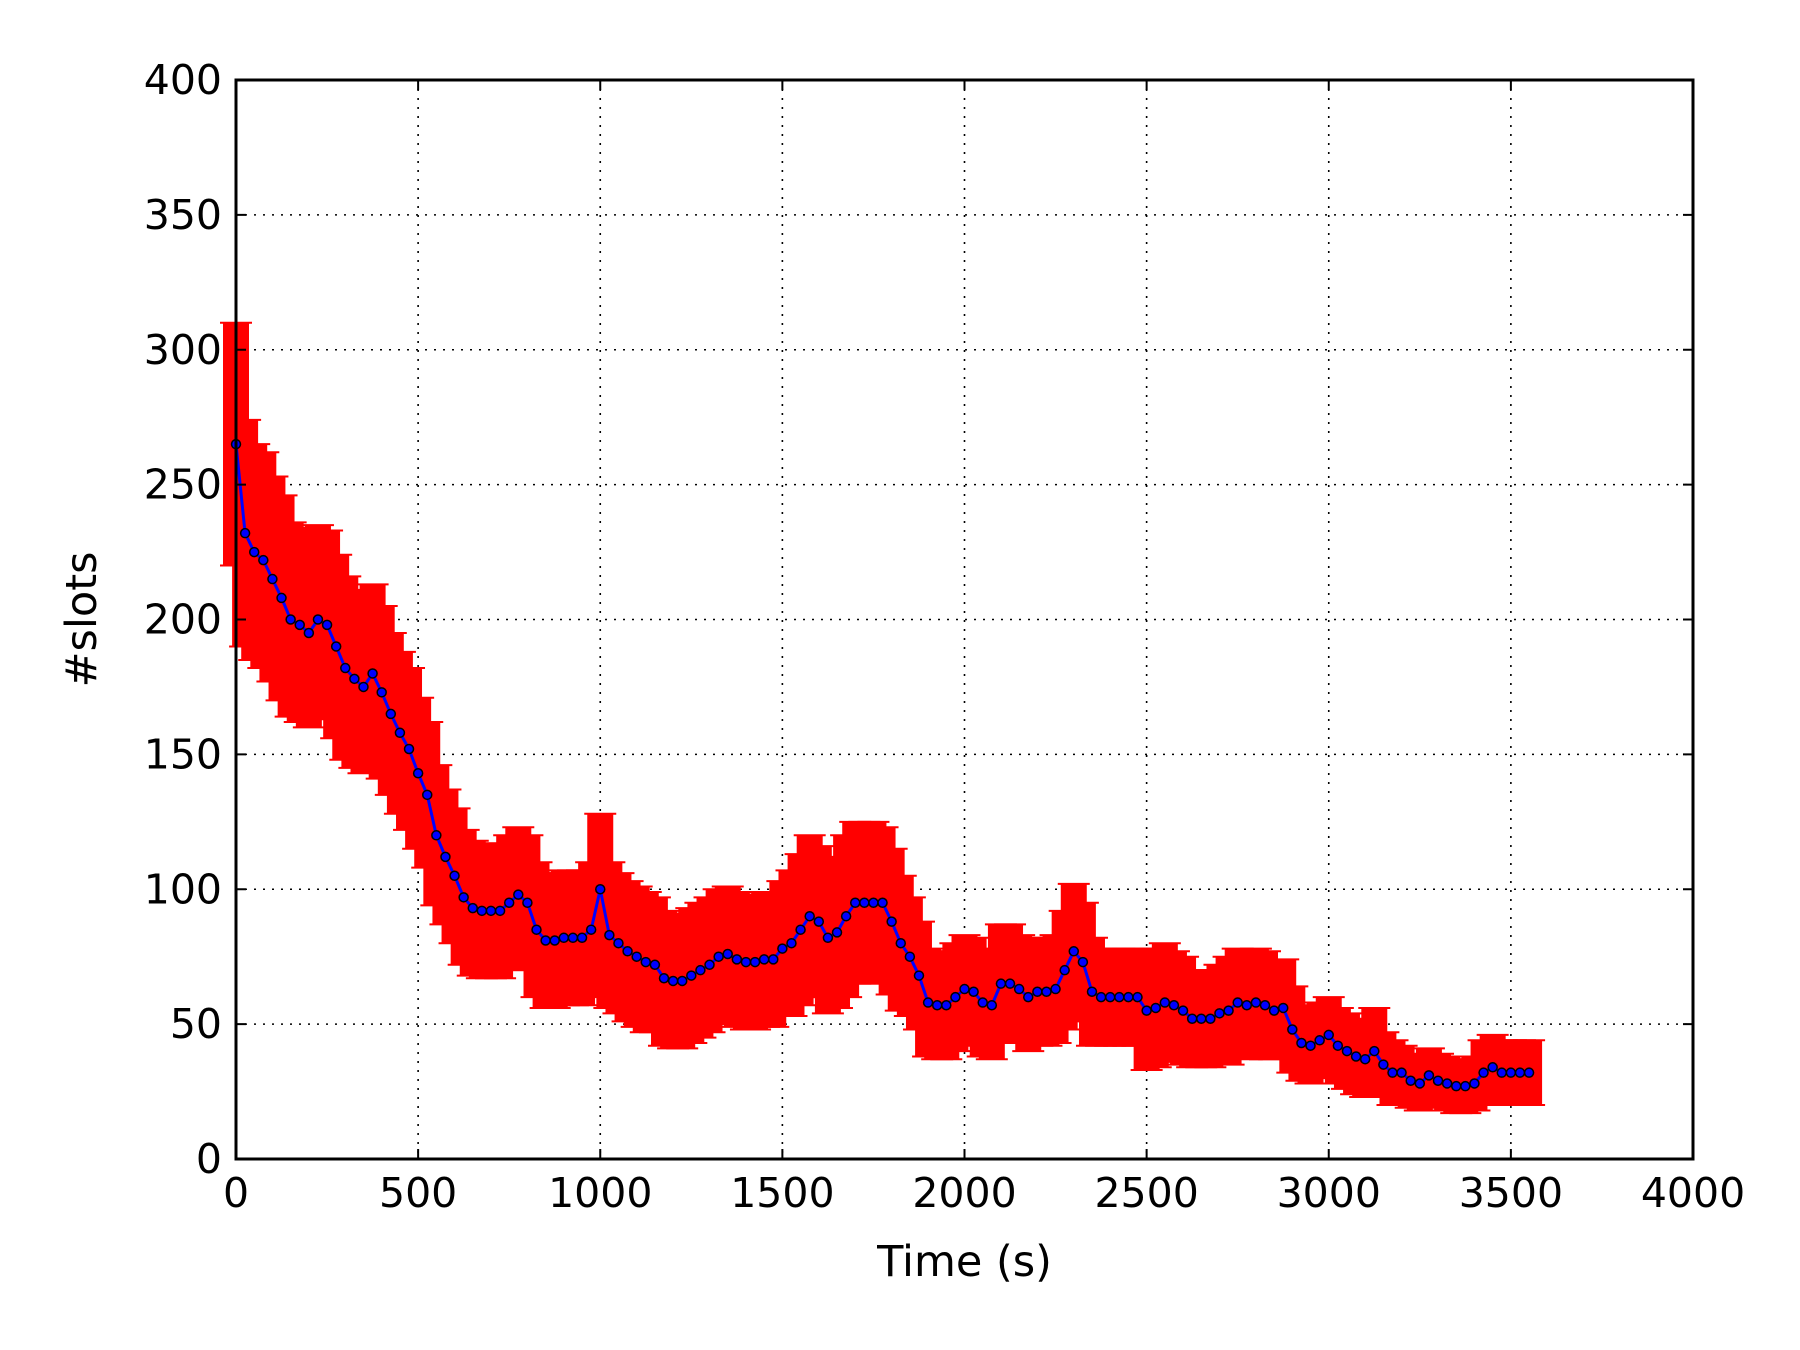 This screenshot has height=1350, width=1800. I want to click on x-tick-label: 4000, so click(1693, 1193).